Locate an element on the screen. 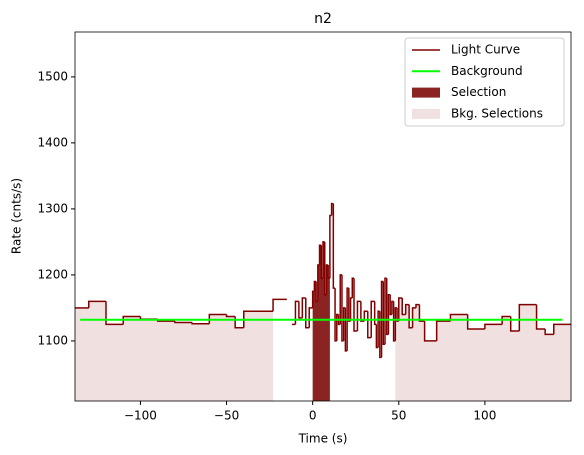 The height and width of the screenshot is (455, 584). chart-title: n2 is located at coordinates (323, 19).